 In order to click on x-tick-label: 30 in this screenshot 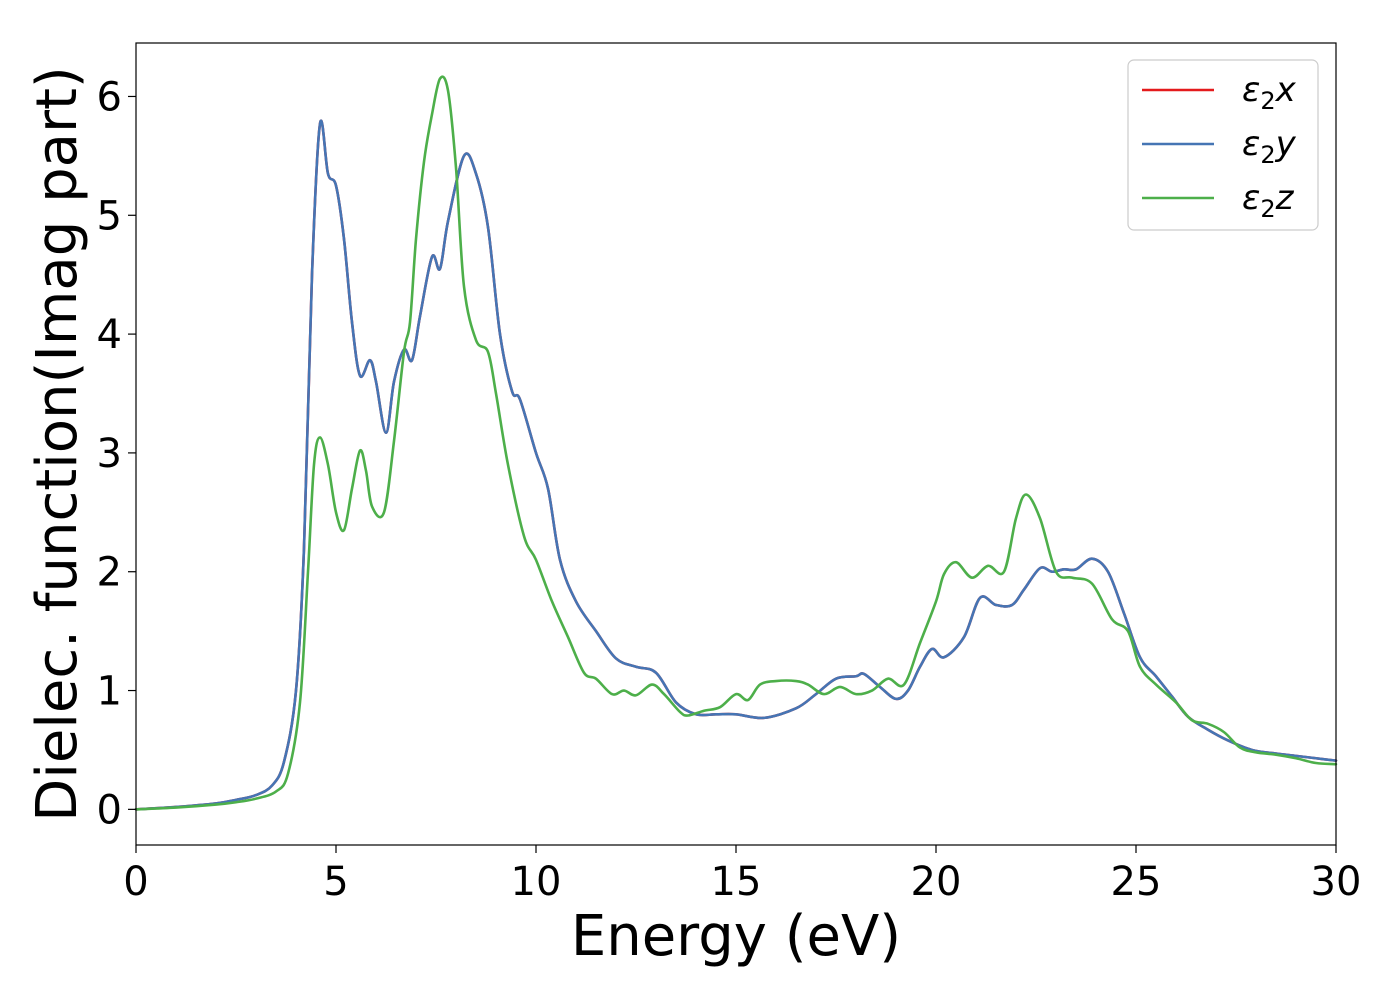, I will do `click(1336, 882)`.